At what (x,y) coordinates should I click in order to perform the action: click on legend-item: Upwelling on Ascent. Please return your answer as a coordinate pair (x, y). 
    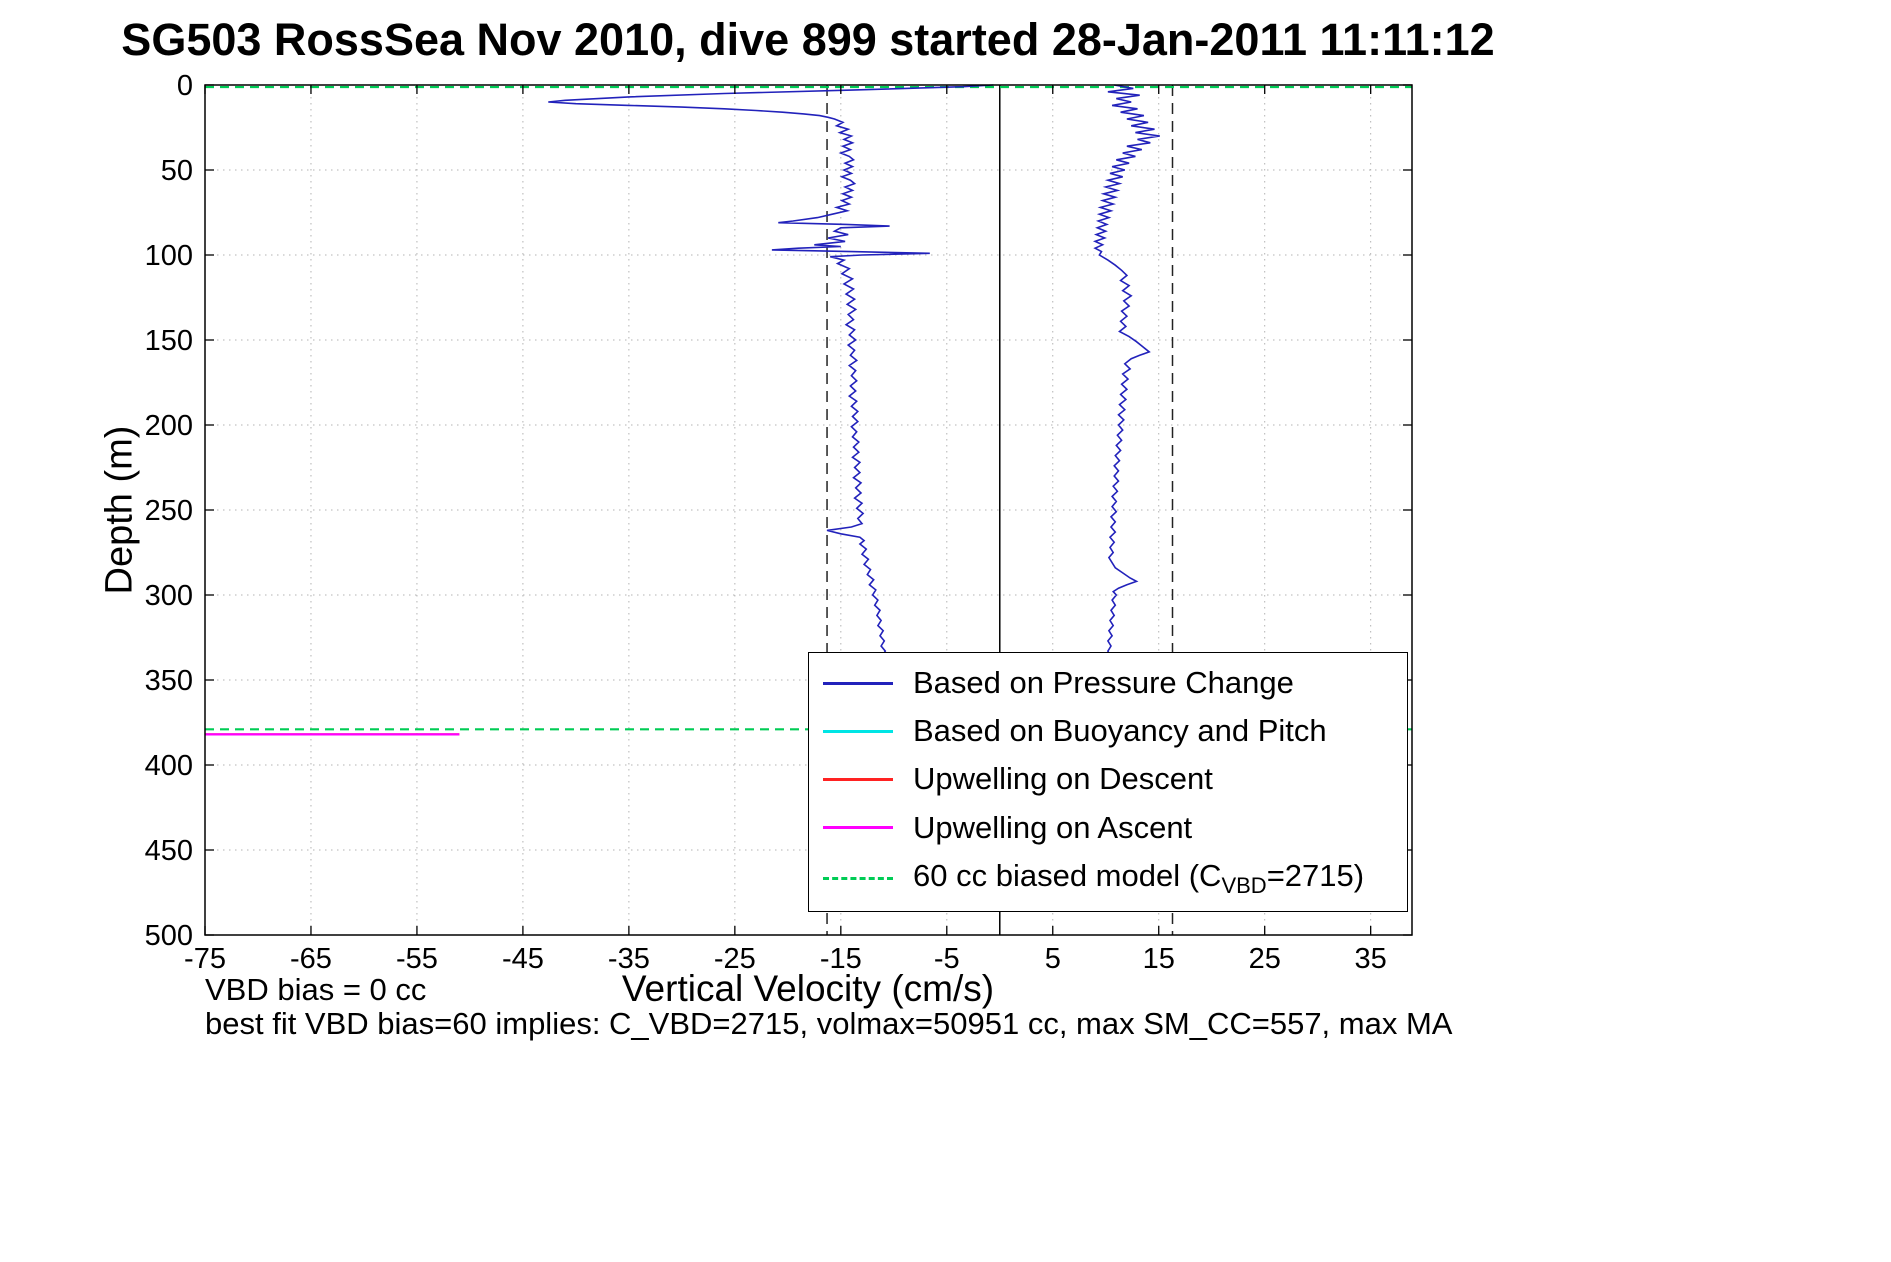
    Looking at the image, I should click on (1108, 828).